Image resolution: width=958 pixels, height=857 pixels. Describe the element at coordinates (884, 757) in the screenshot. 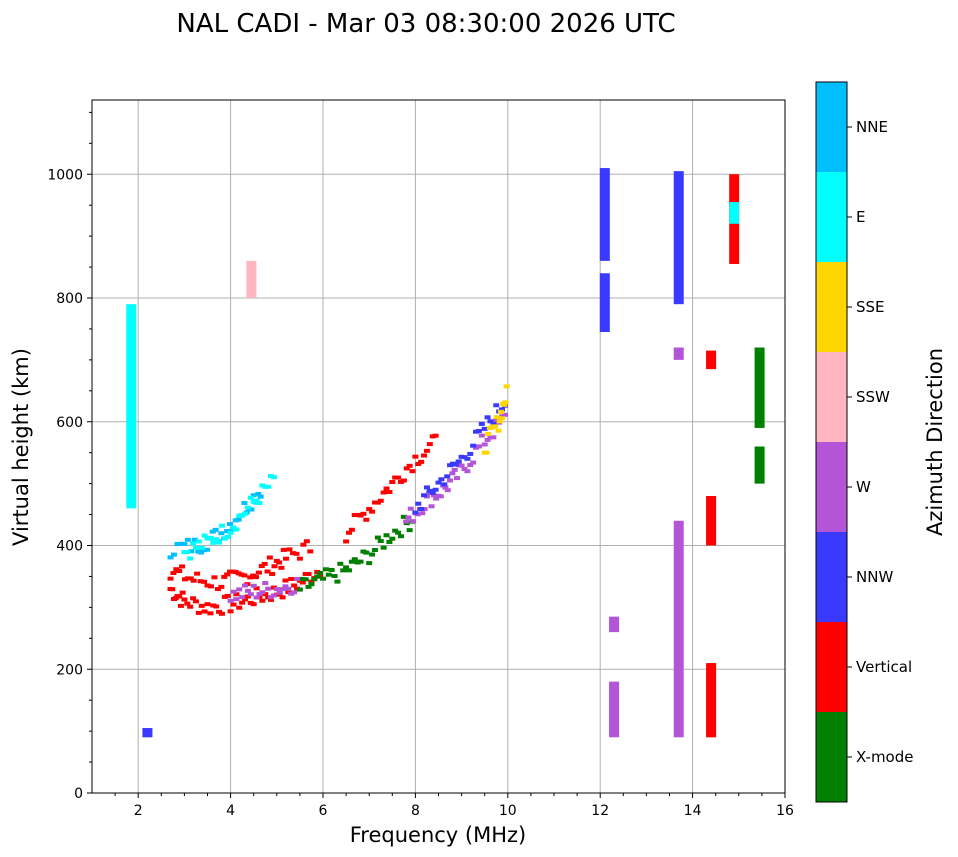

I see `colorbar-category-label: X-mode` at that location.